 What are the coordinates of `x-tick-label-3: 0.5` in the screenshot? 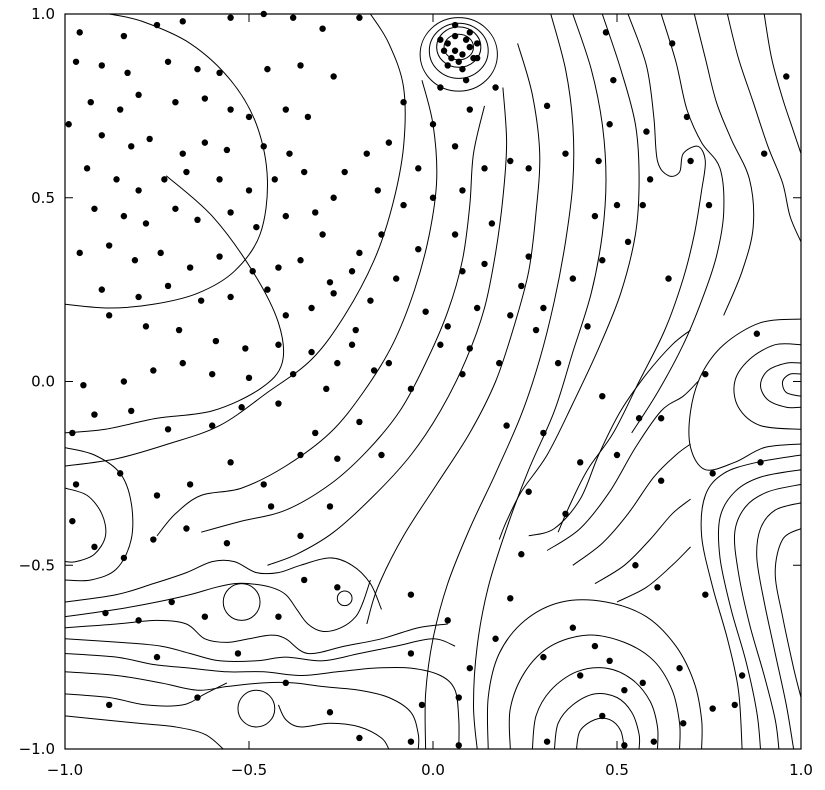 It's located at (617, 770).